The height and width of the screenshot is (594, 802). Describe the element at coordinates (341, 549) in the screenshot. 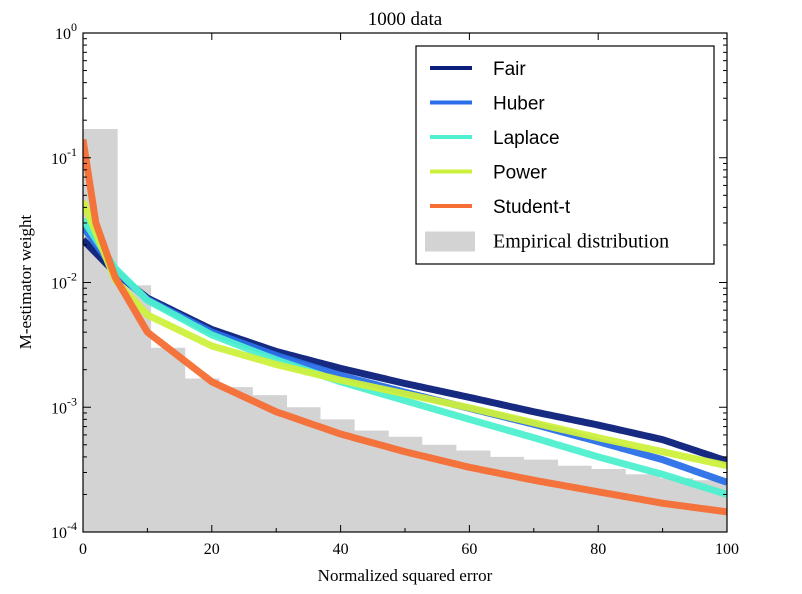

I see `x-tick-label: 40` at that location.